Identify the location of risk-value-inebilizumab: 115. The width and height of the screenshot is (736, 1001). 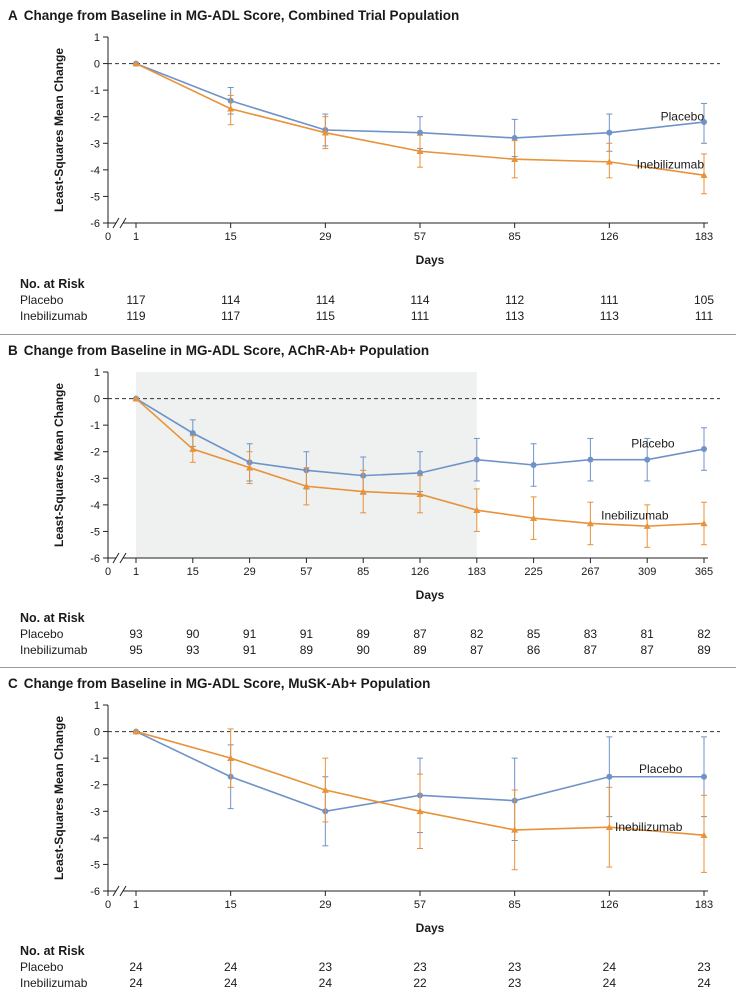
(325, 316).